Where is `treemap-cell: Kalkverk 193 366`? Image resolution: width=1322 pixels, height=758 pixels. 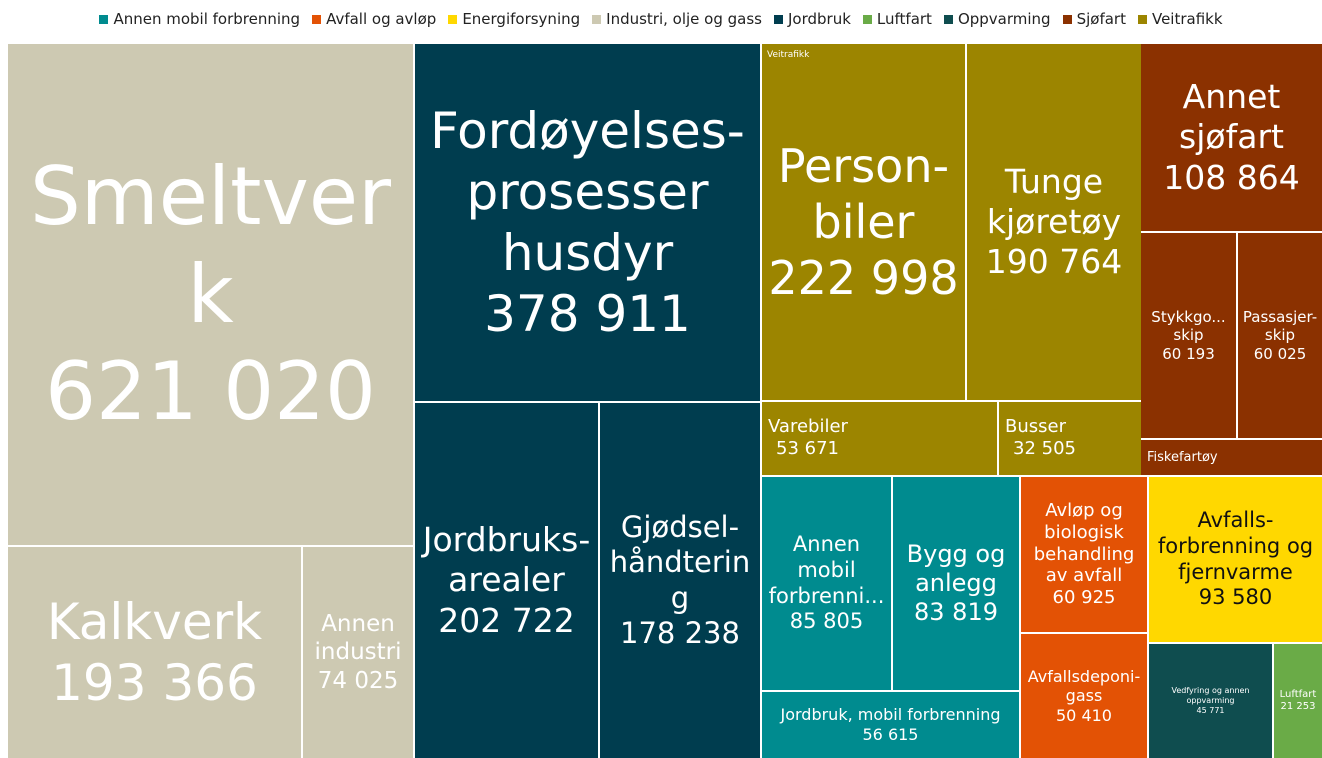
treemap-cell: Kalkverk 193 366 is located at coordinates (154, 652).